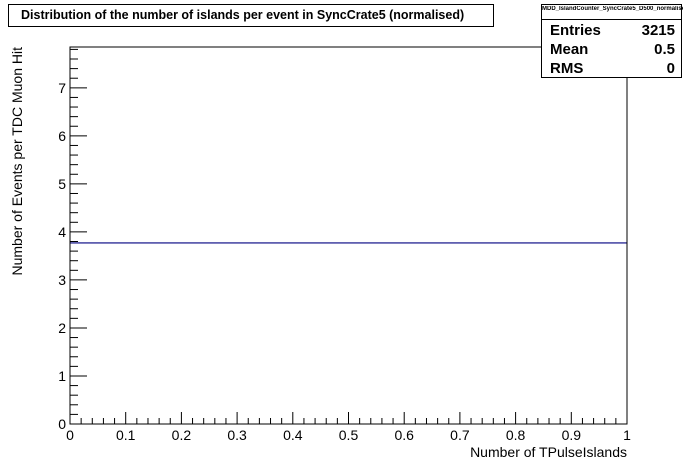 The image size is (696, 472). Describe the element at coordinates (548, 452) in the screenshot. I see `x-axis-label: Number of TPulseIslands` at that location.